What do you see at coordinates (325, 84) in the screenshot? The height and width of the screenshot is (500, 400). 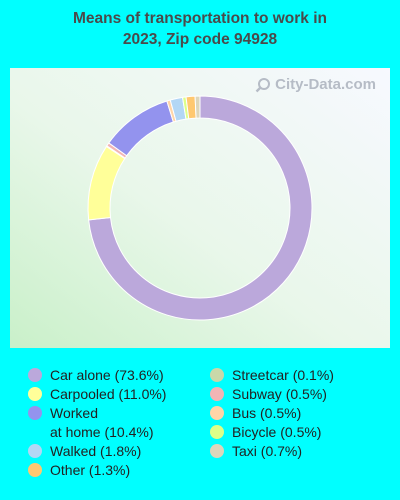 I see `watermark-text: City-Data.com` at bounding box center [325, 84].